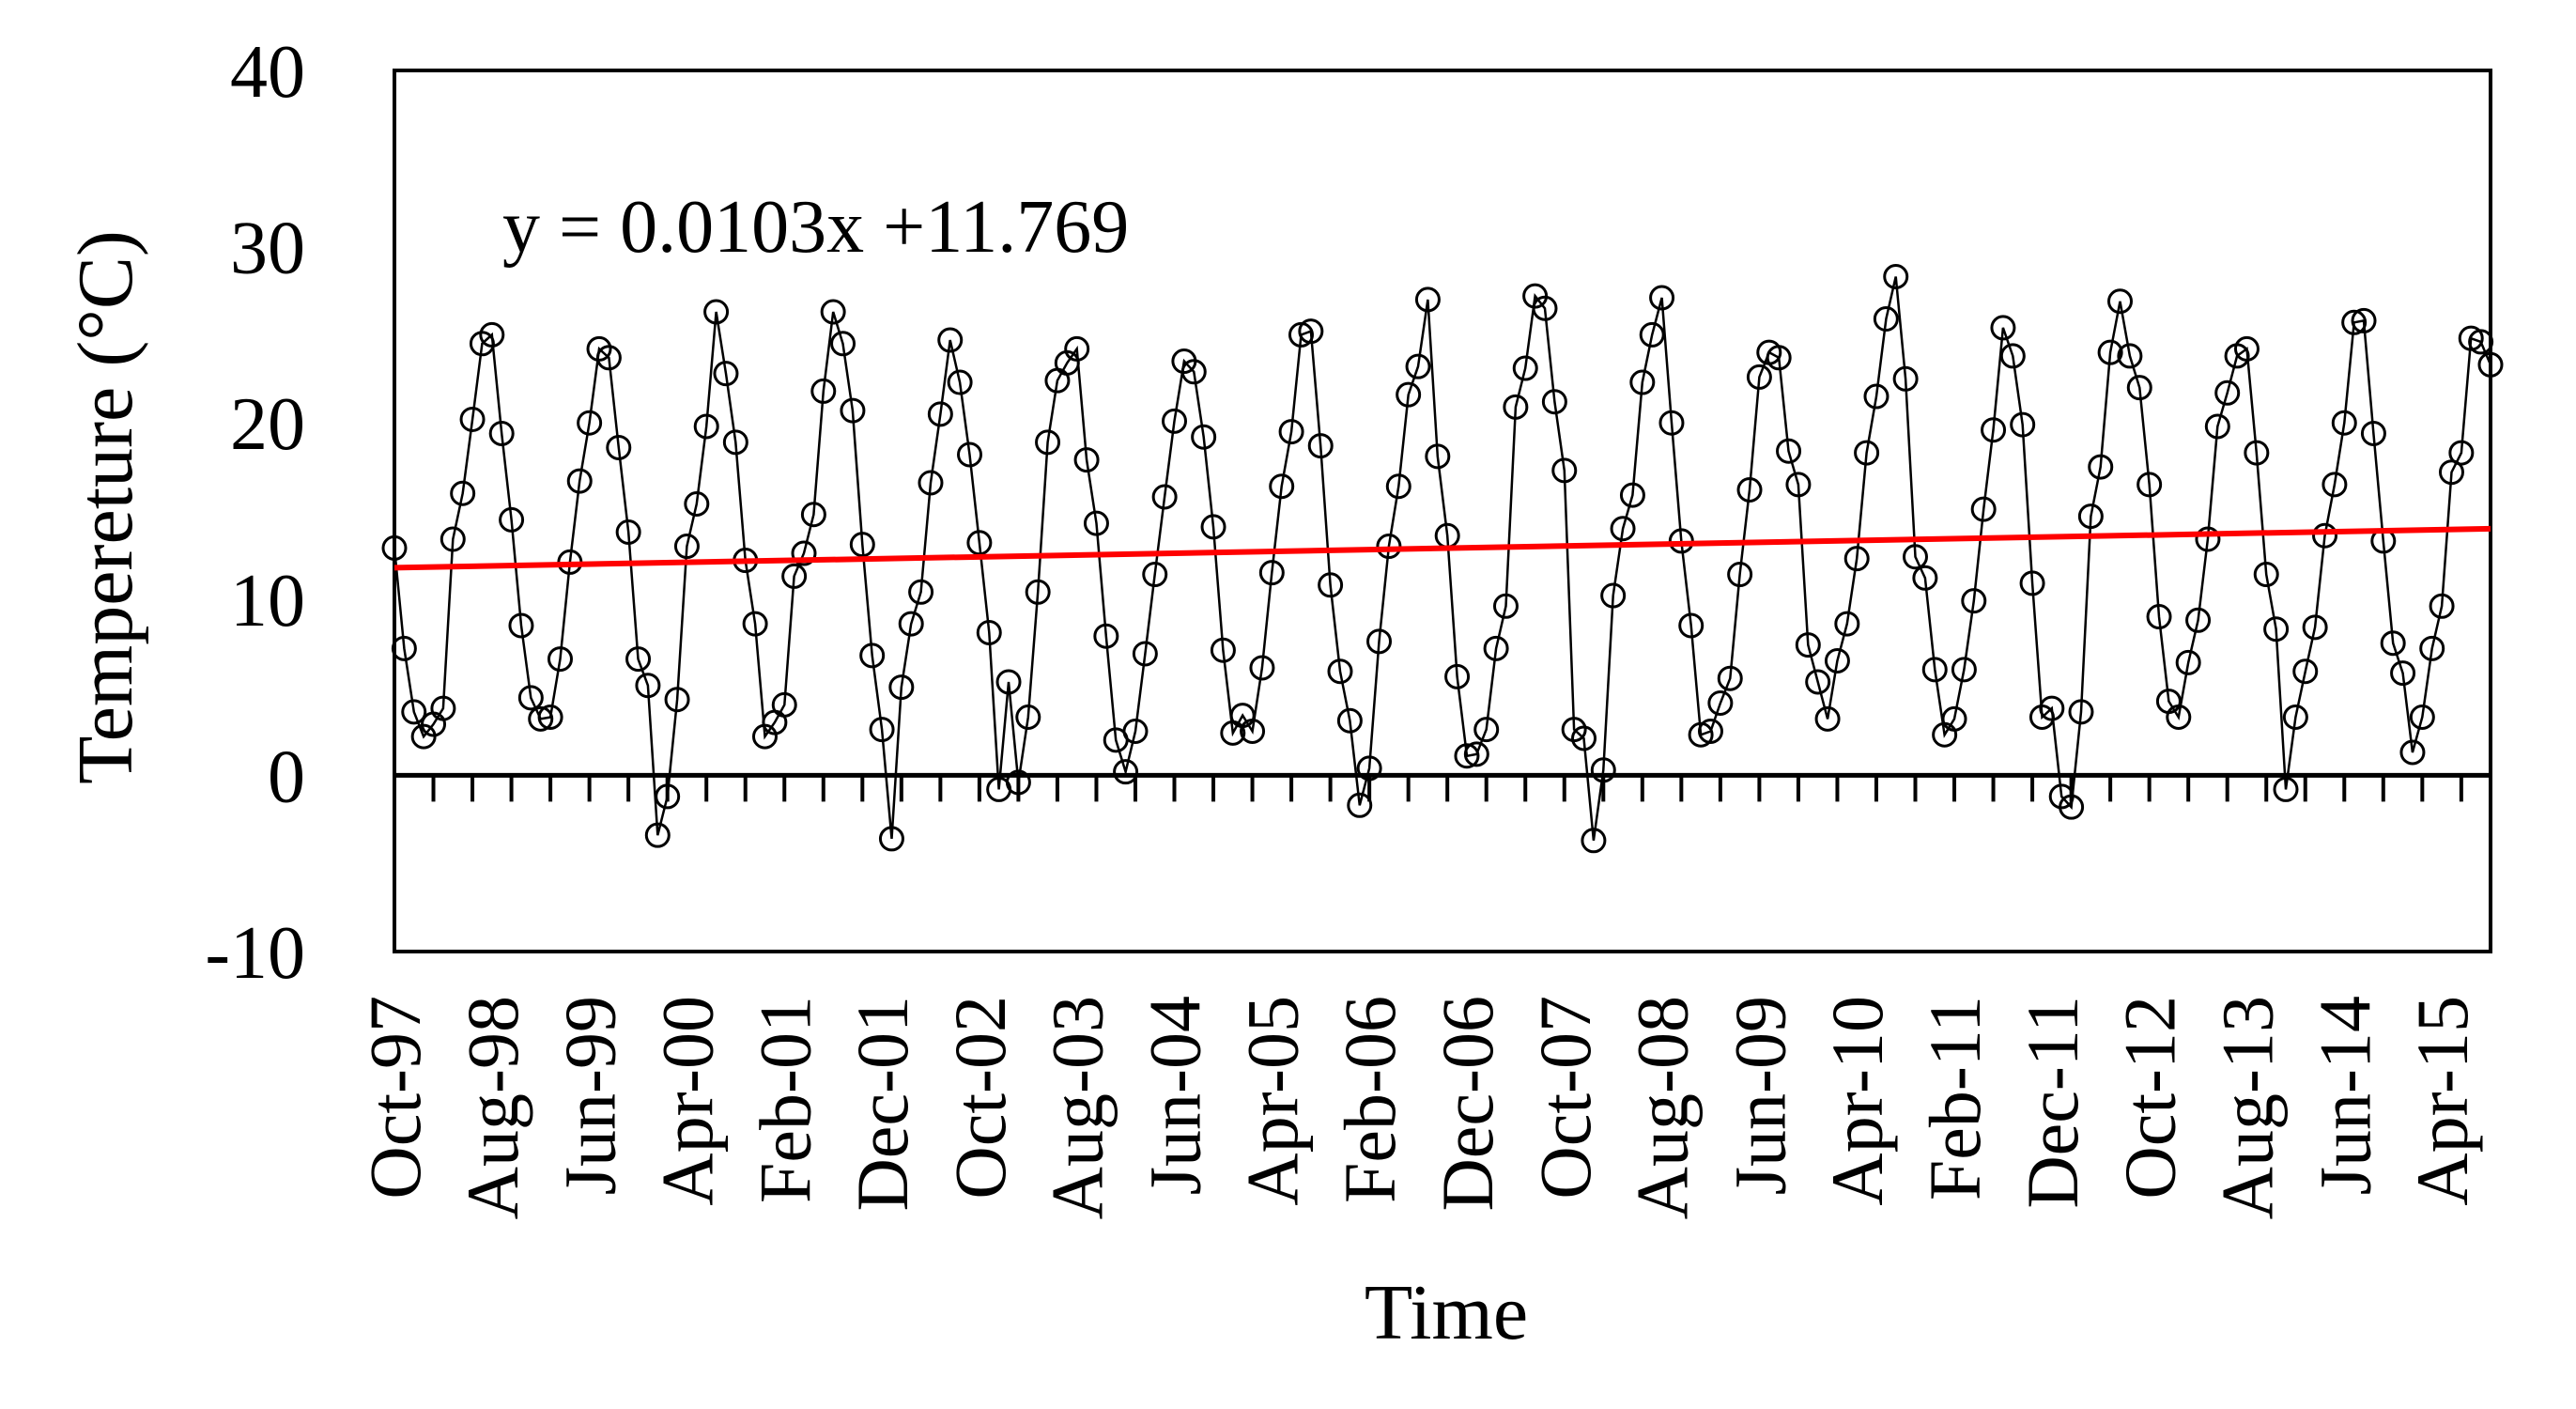  What do you see at coordinates (1857, 1101) in the screenshot?
I see `x-tick-label: Apr-10` at bounding box center [1857, 1101].